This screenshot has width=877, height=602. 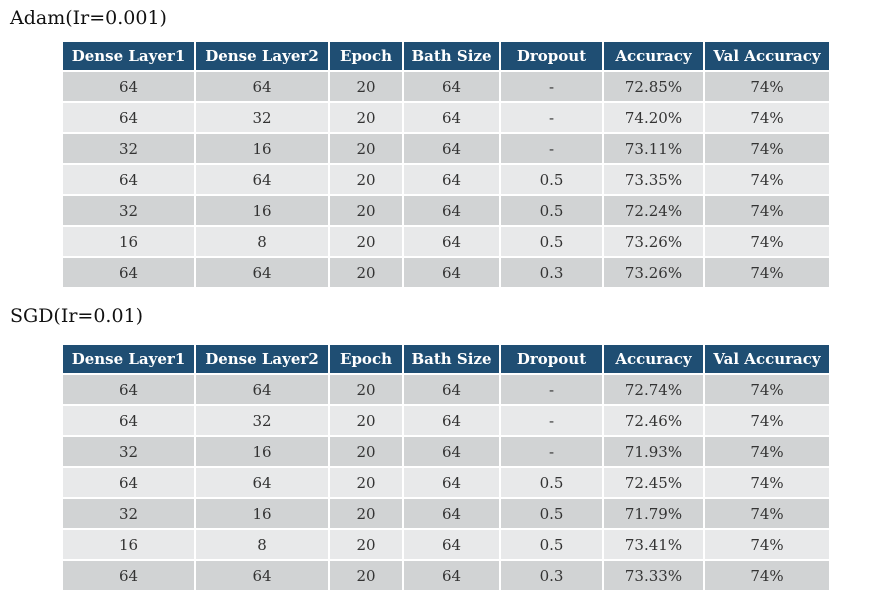 I want to click on table-row: 32 16 20 64 0.5 71.79% 74%, so click(x=446, y=513).